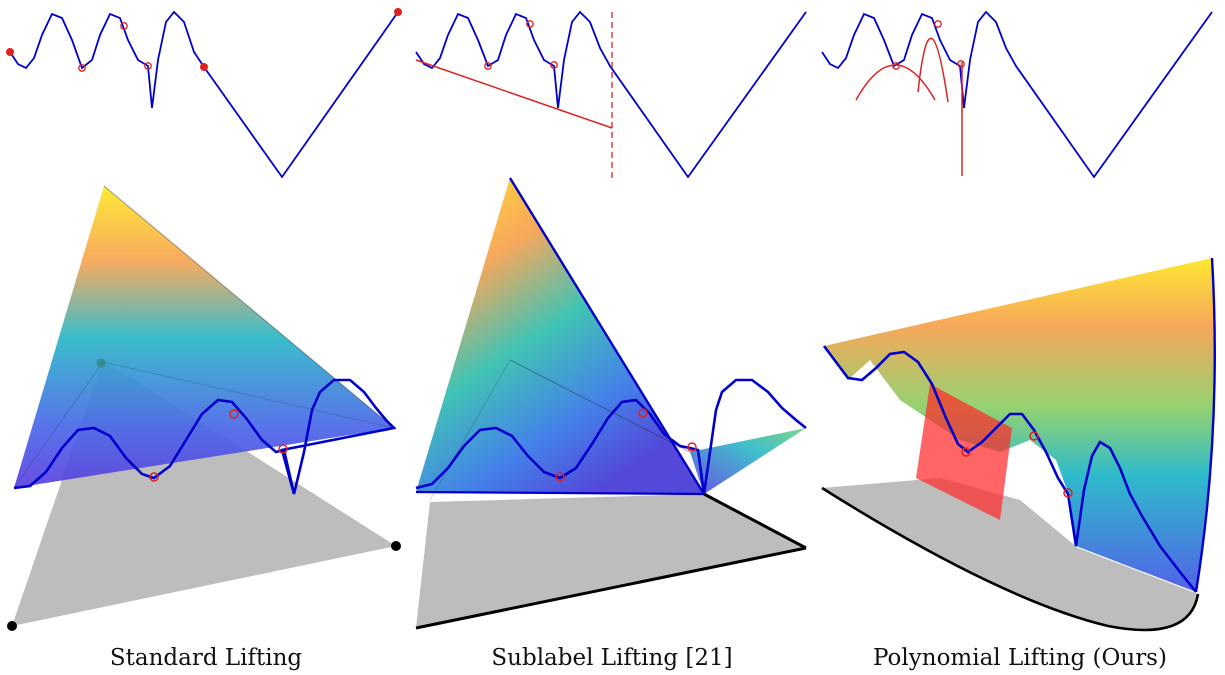 Image resolution: width=1225 pixels, height=675 pixels. Describe the element at coordinates (206, 658) in the screenshot. I see `caption-standard: Standard Lifting` at that location.